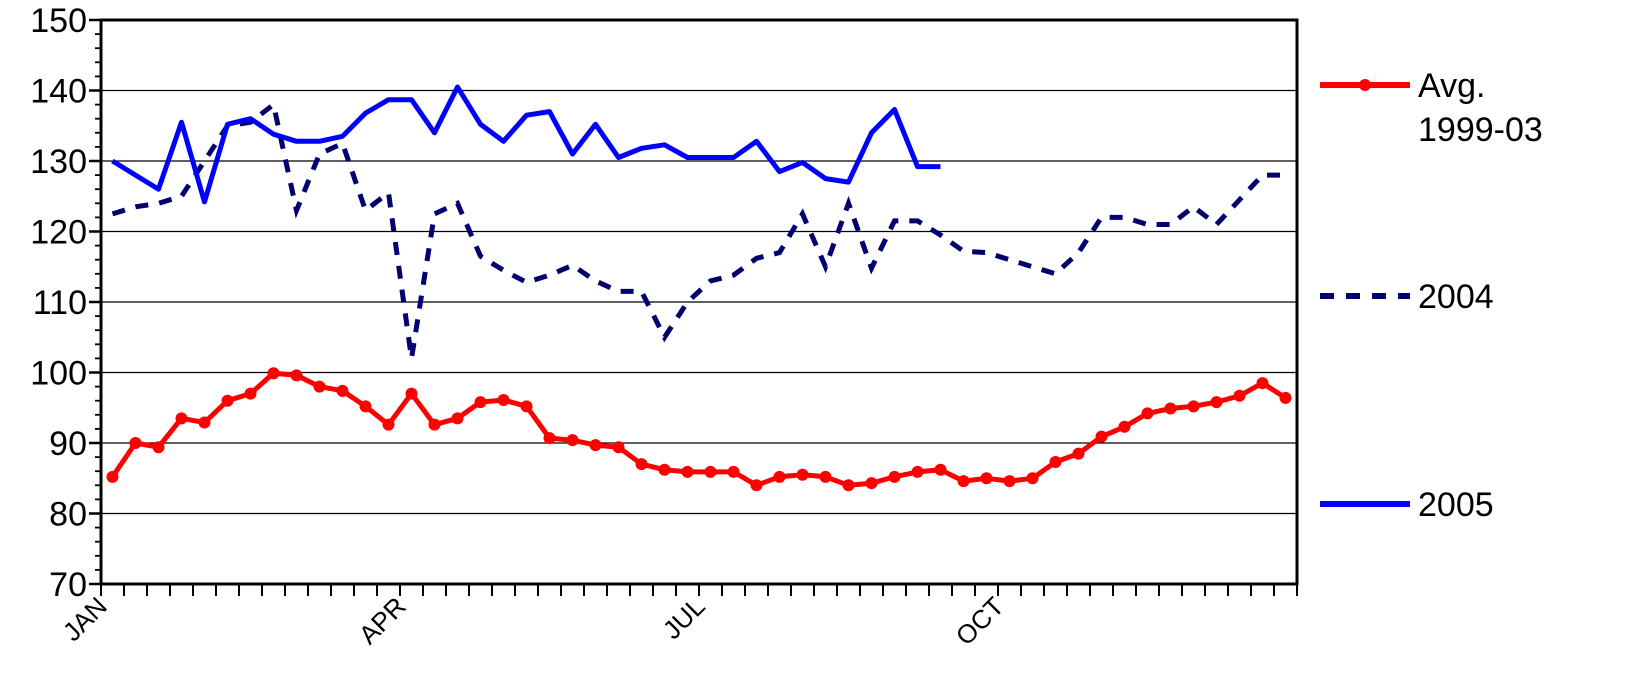 The width and height of the screenshot is (1635, 694). I want to click on y-tick-label: 140, so click(58, 92).